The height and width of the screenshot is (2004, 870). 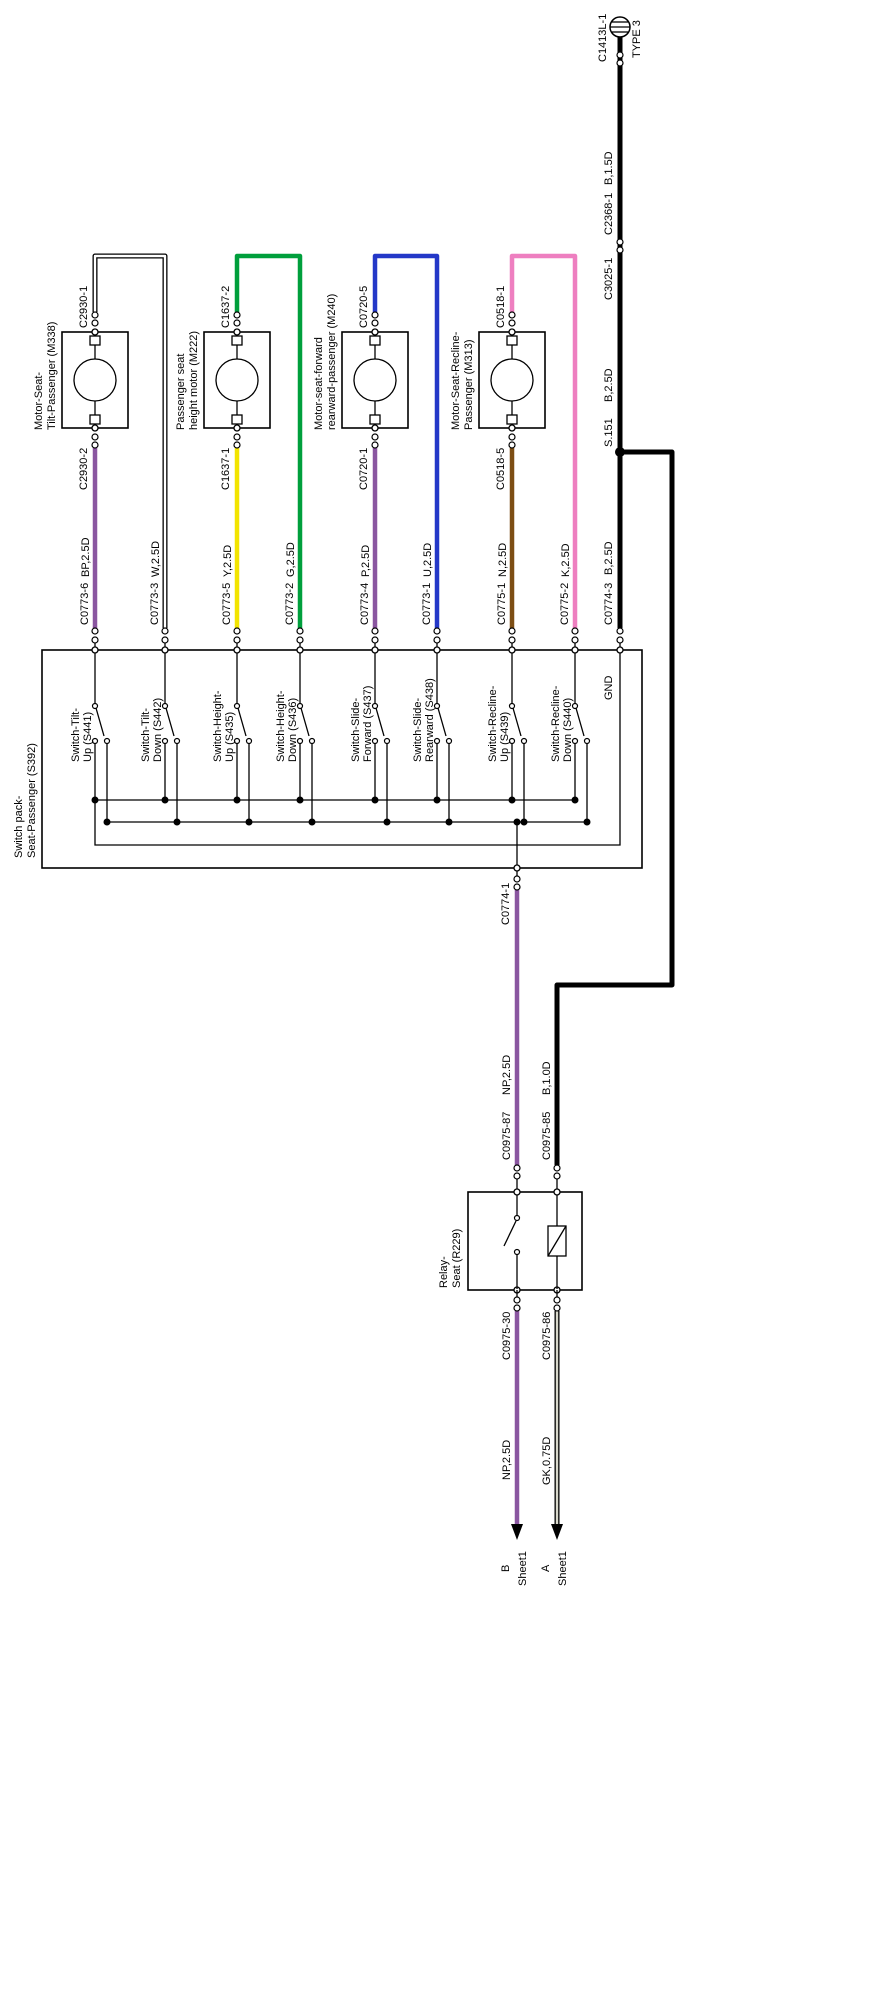 I want to click on offpage-ref: B, so click(x=506, y=1568).